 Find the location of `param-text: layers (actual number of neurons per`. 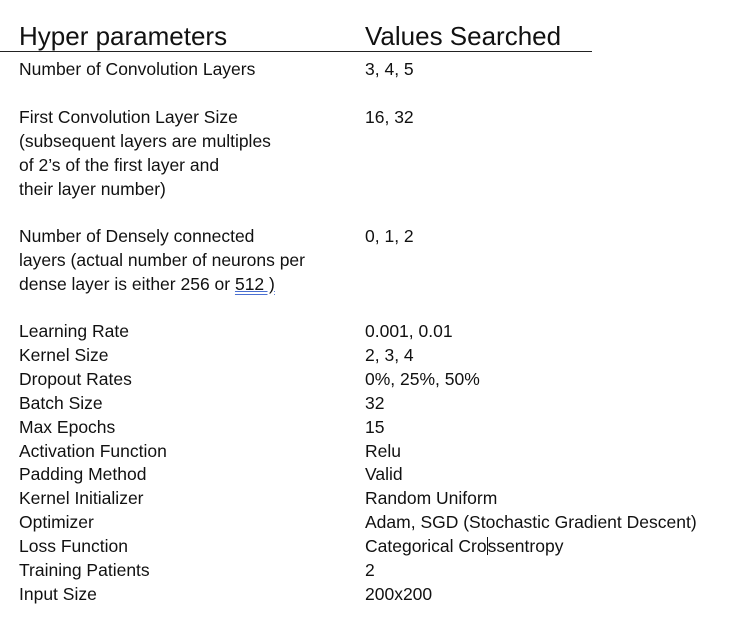

param-text: layers (actual number of neurons per is located at coordinates (162, 260).